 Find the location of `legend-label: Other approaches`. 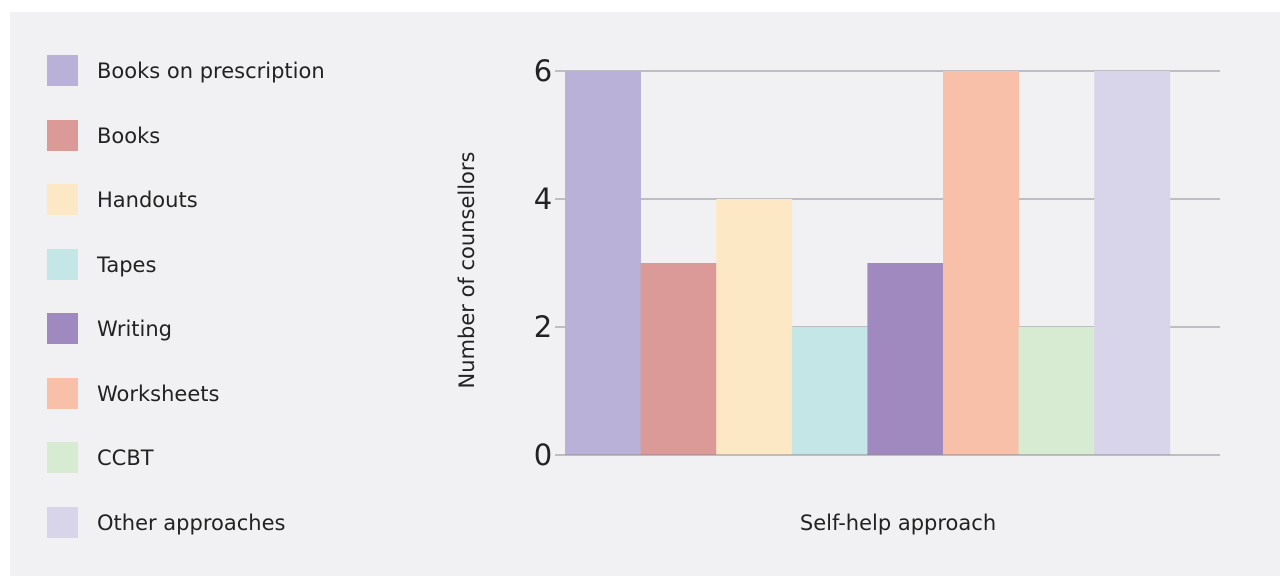

legend-label: Other approaches is located at coordinates (191, 522).